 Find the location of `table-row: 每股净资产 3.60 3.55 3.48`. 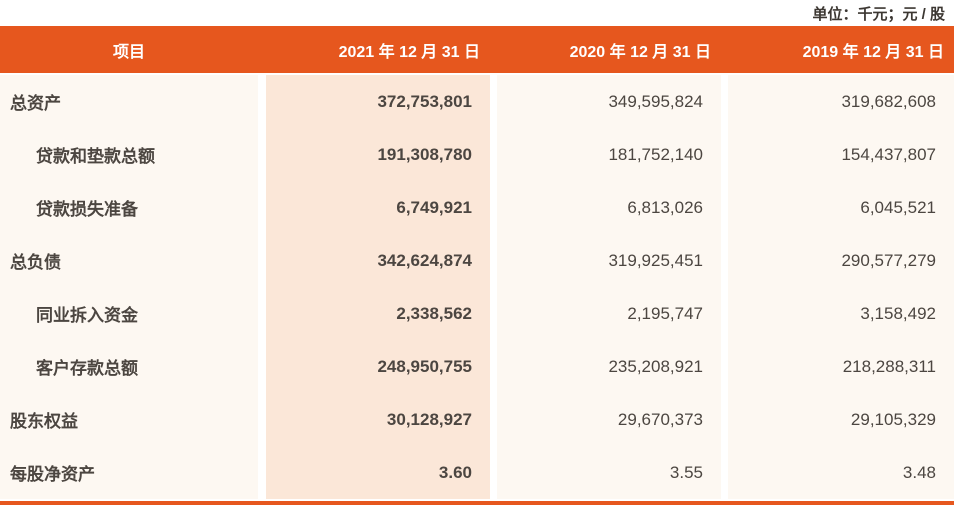

table-row: 每股净资产 3.60 3.55 3.48 is located at coordinates (477, 472).